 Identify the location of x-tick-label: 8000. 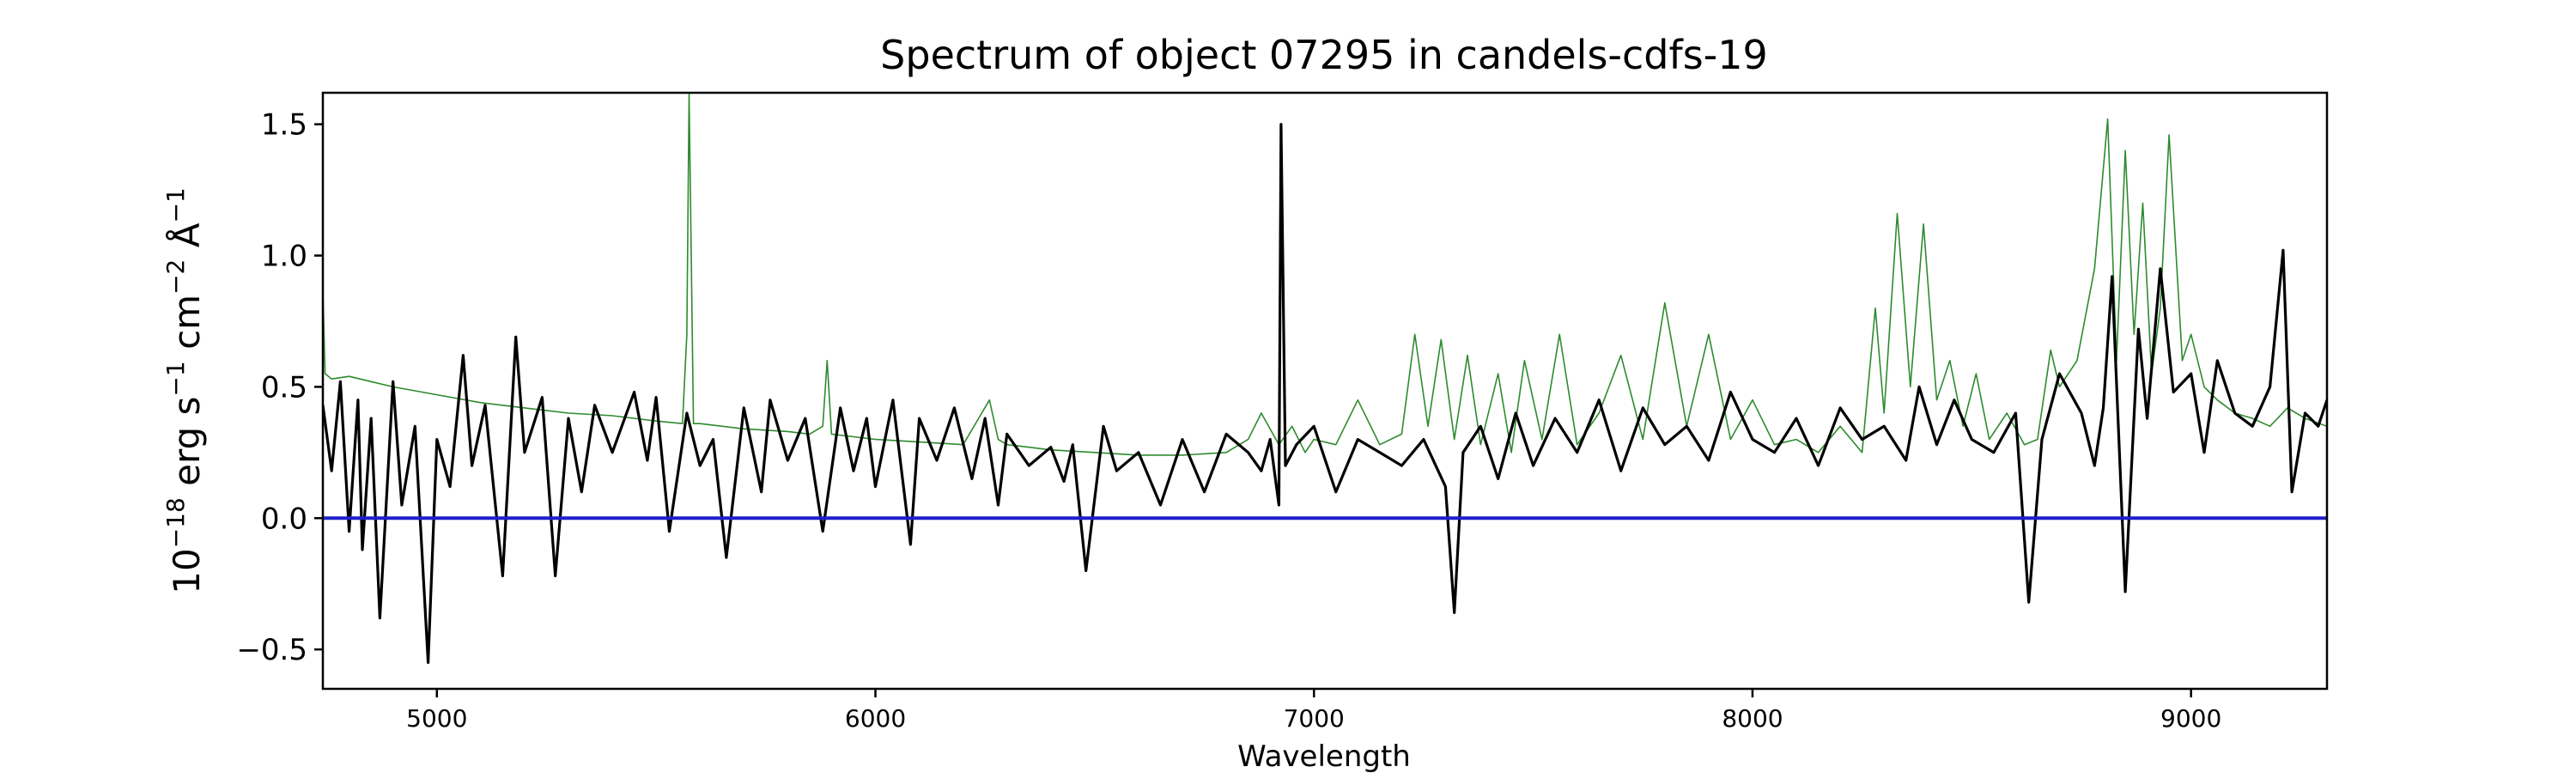
(1752, 718).